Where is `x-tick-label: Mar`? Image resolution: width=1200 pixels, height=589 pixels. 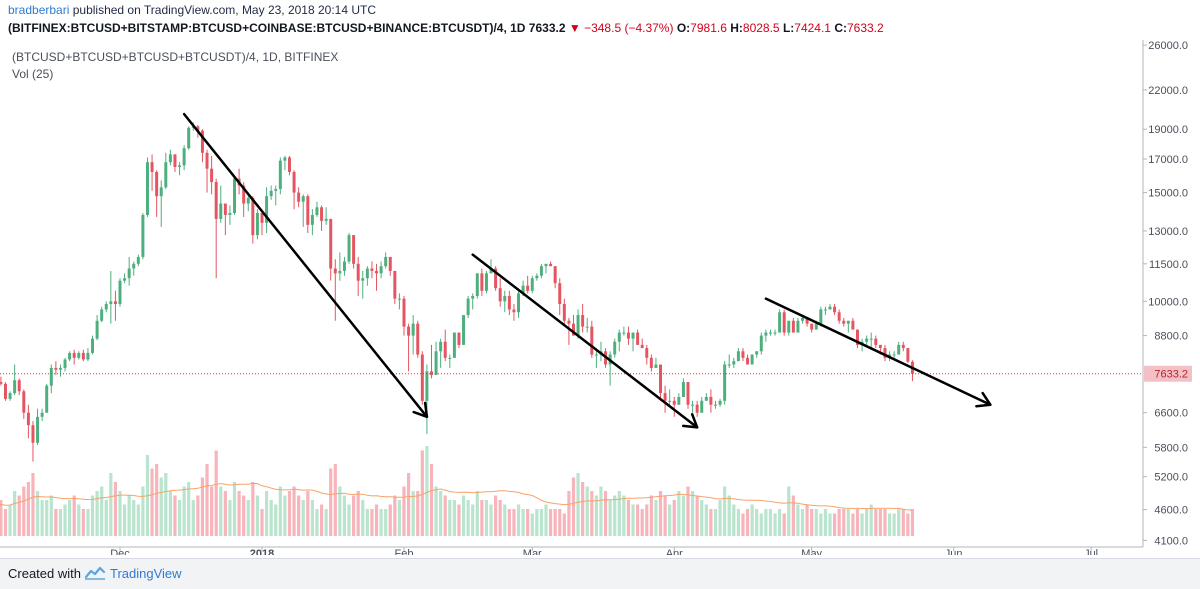
x-tick-label: Mar is located at coordinates (532, 551).